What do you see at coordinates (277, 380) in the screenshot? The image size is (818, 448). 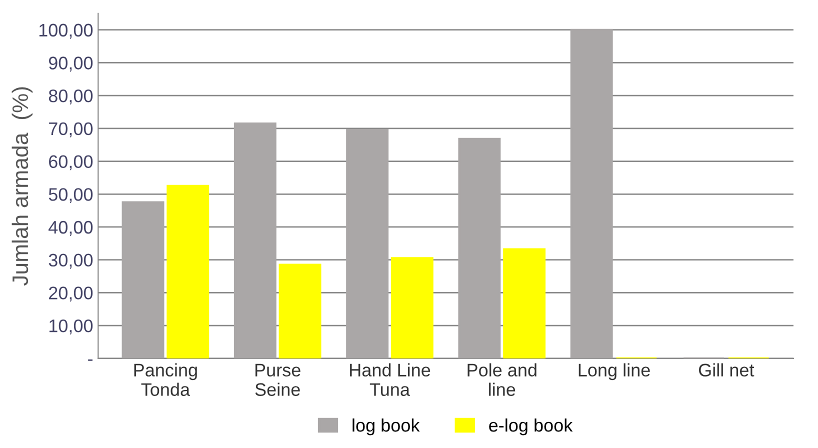 I see `x-tick-label: Purse Seine` at bounding box center [277, 380].